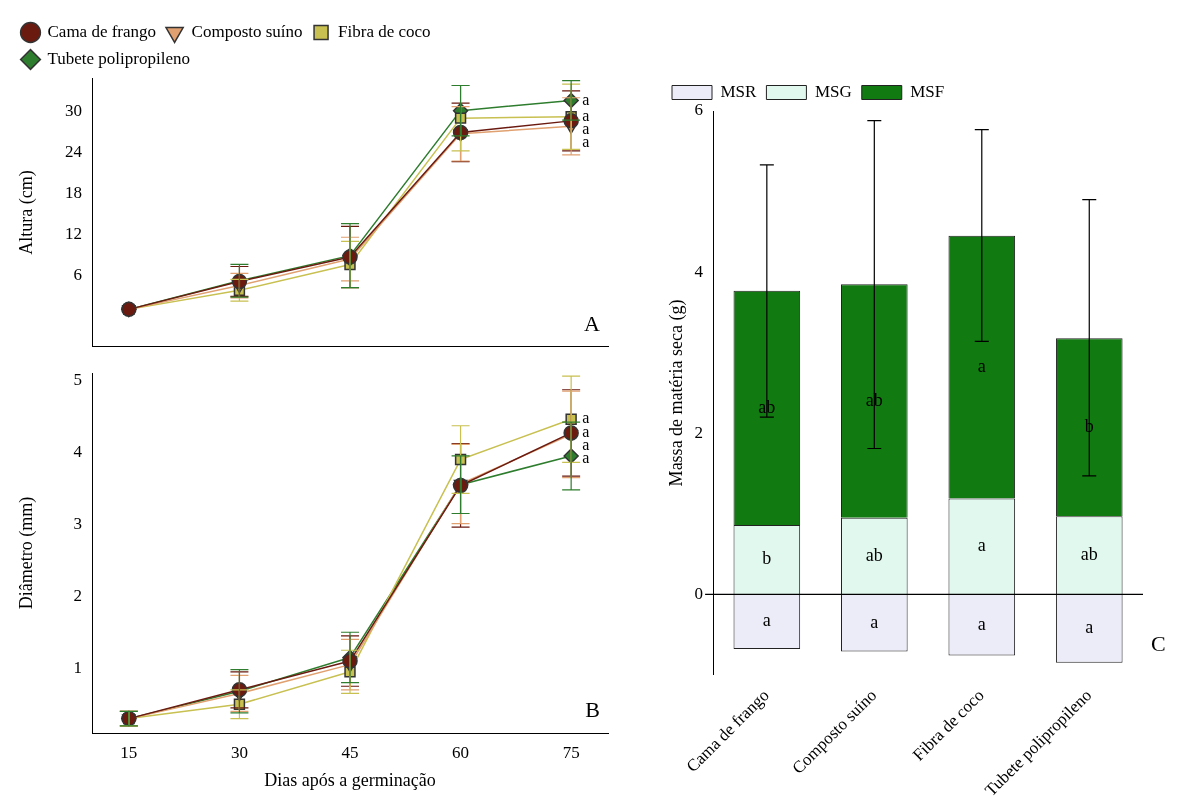  What do you see at coordinates (74, 152) in the screenshot?
I see `y-tick-label: 24` at bounding box center [74, 152].